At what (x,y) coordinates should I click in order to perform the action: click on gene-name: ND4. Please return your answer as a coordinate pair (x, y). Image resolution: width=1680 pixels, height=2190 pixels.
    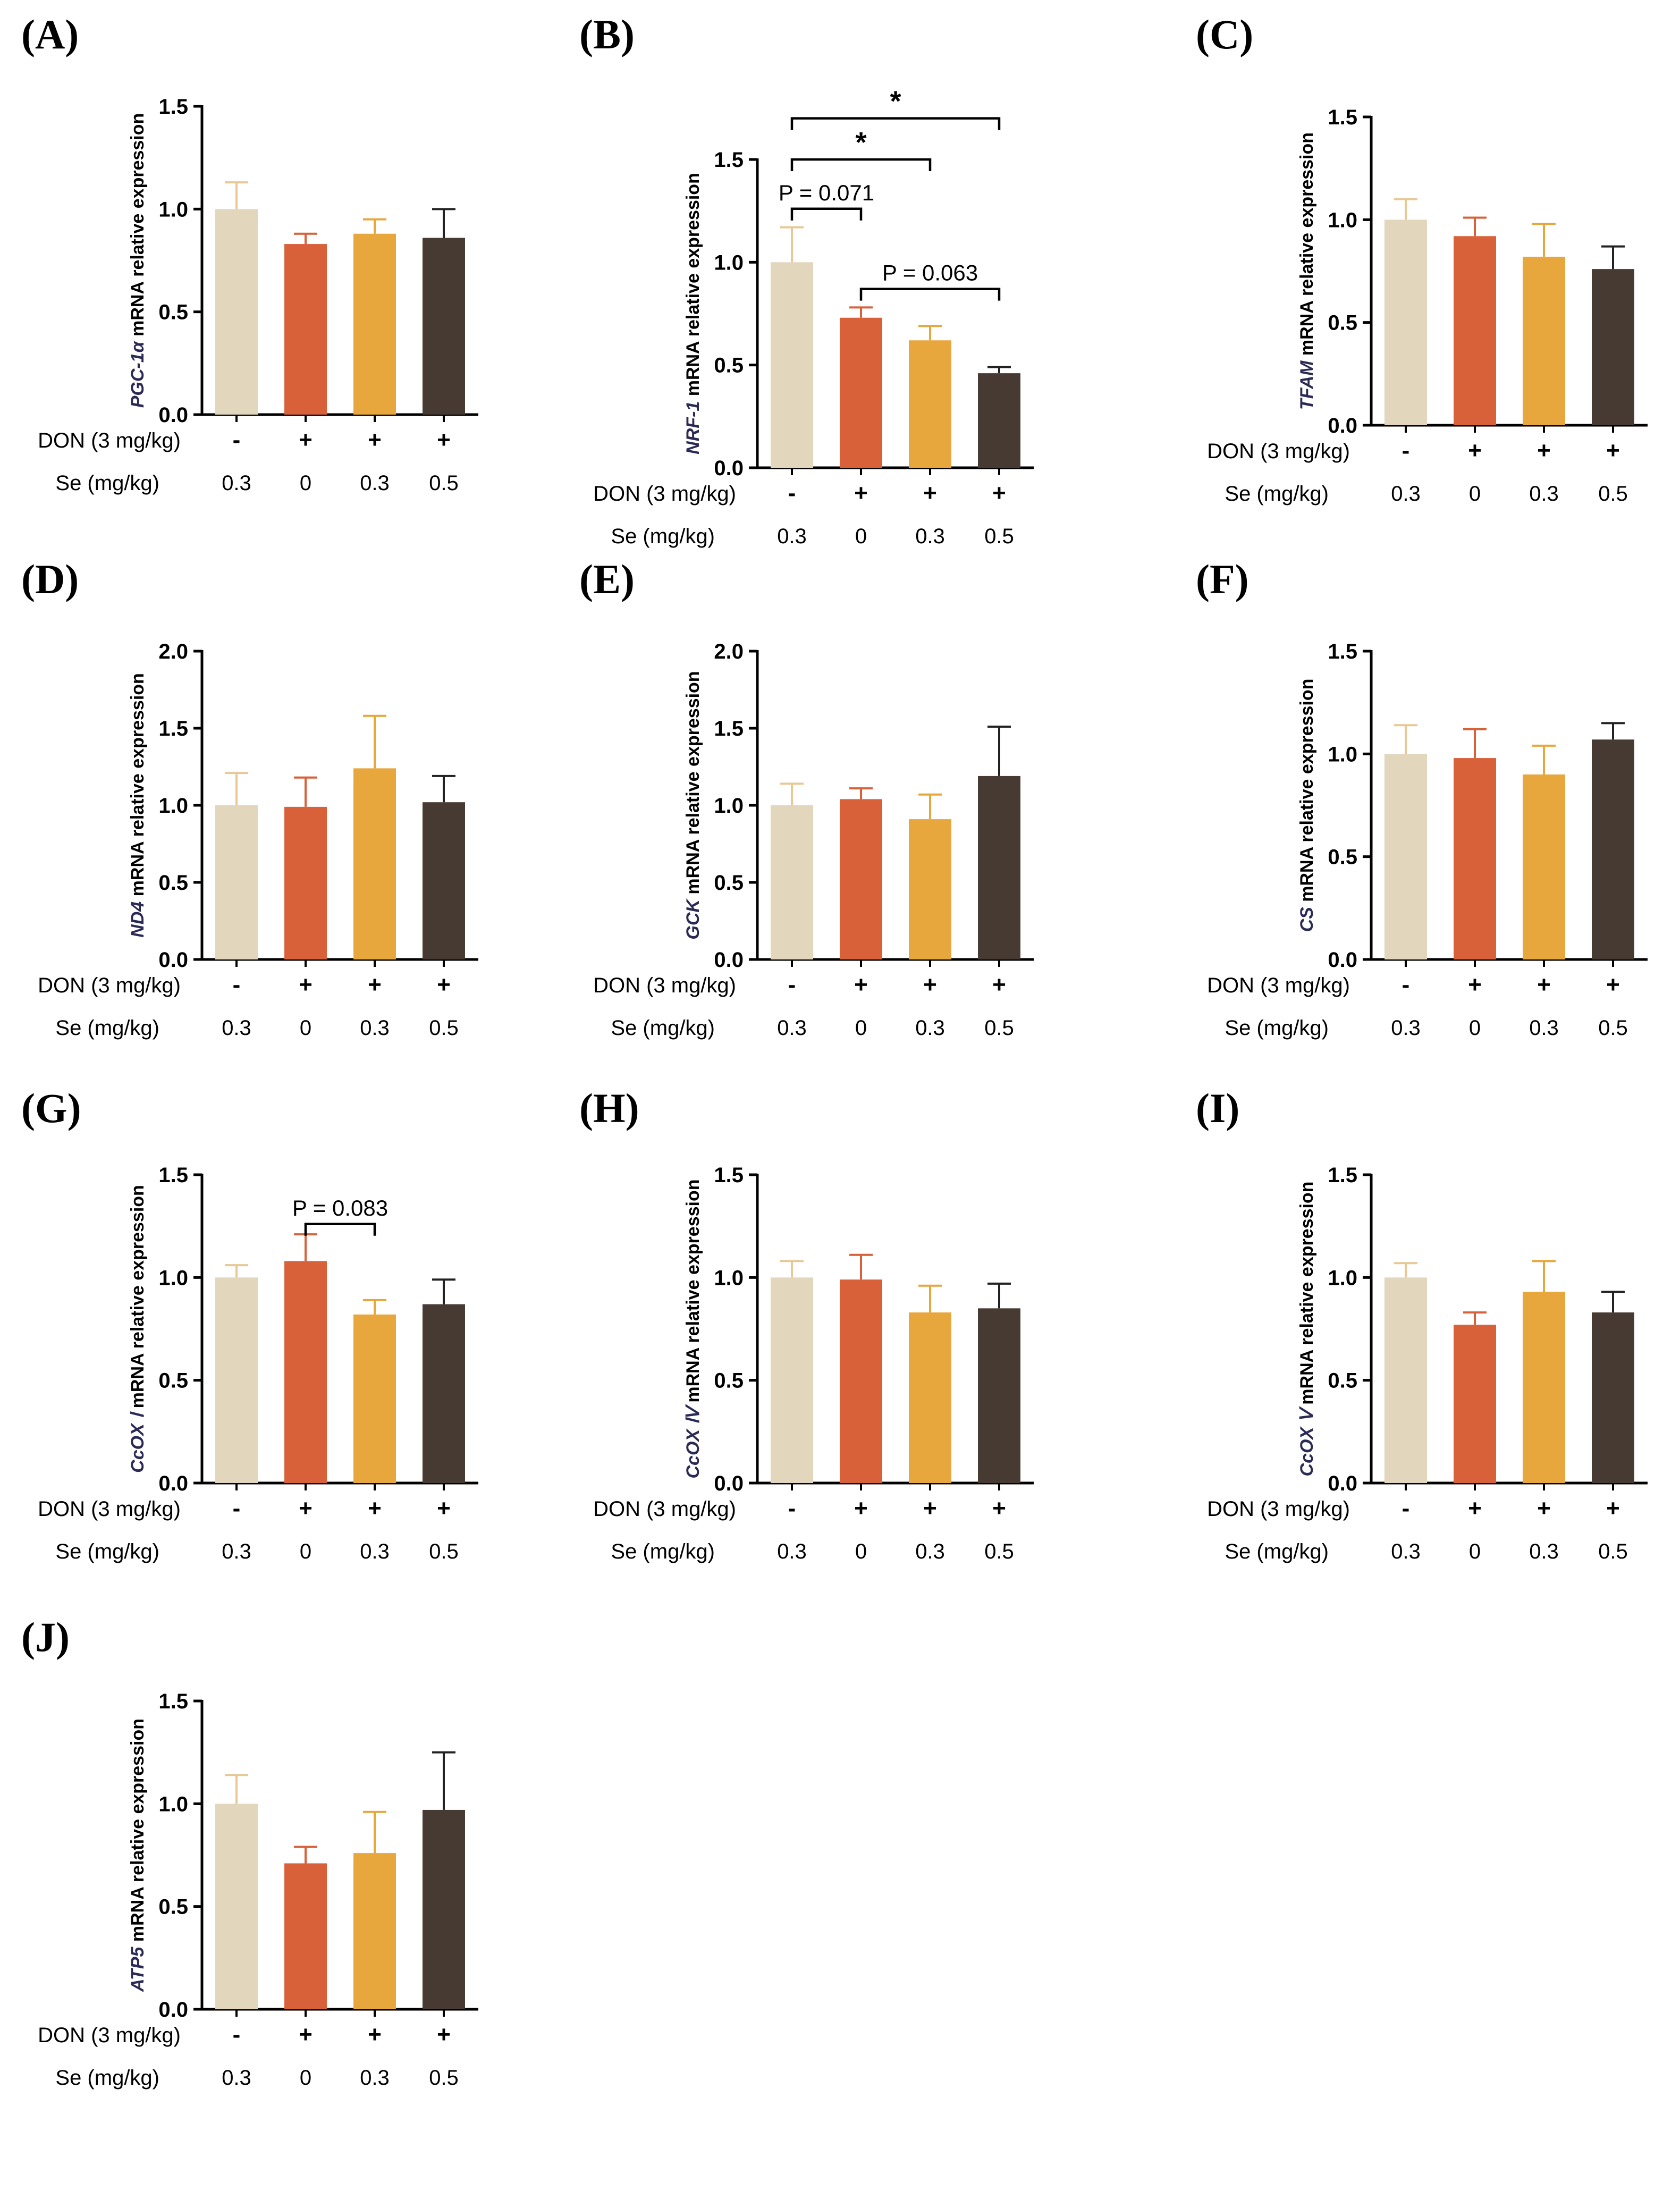
    Looking at the image, I should click on (138, 920).